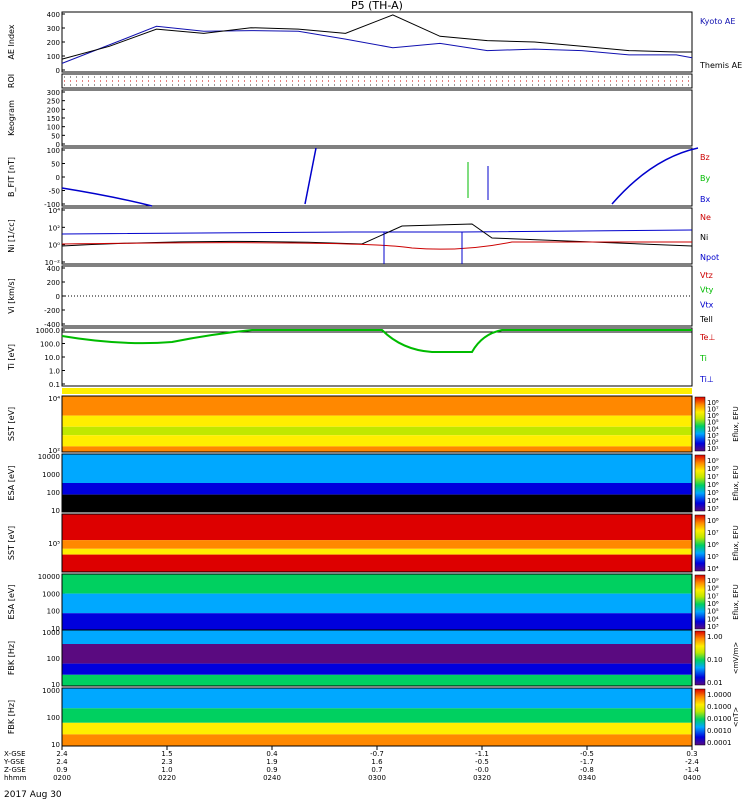 The image size is (750, 800). I want to click on spec2-ytick-label: 100, so click(53, 493).